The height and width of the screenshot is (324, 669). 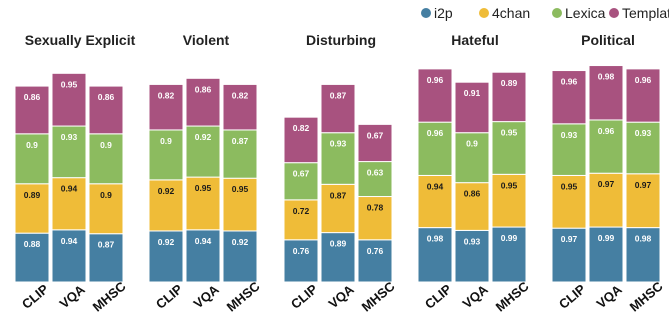 What do you see at coordinates (511, 13) in the screenshot?
I see `legend-label: 4chan` at bounding box center [511, 13].